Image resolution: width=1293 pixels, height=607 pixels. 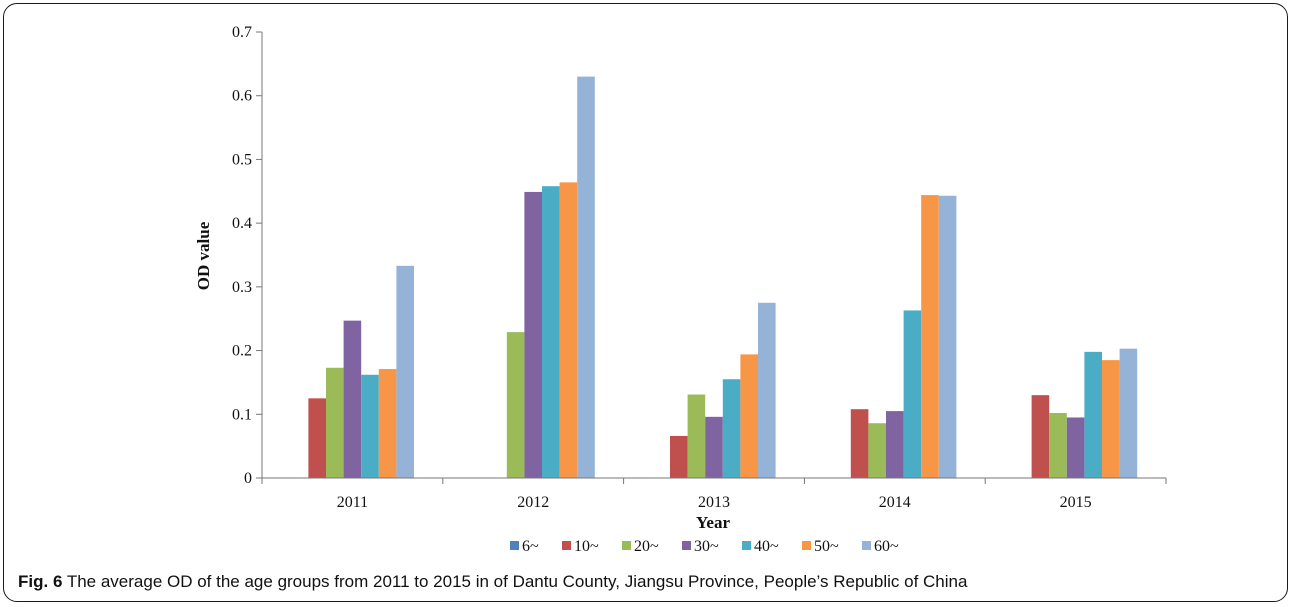 I want to click on legend-item: 10~, so click(x=580, y=546).